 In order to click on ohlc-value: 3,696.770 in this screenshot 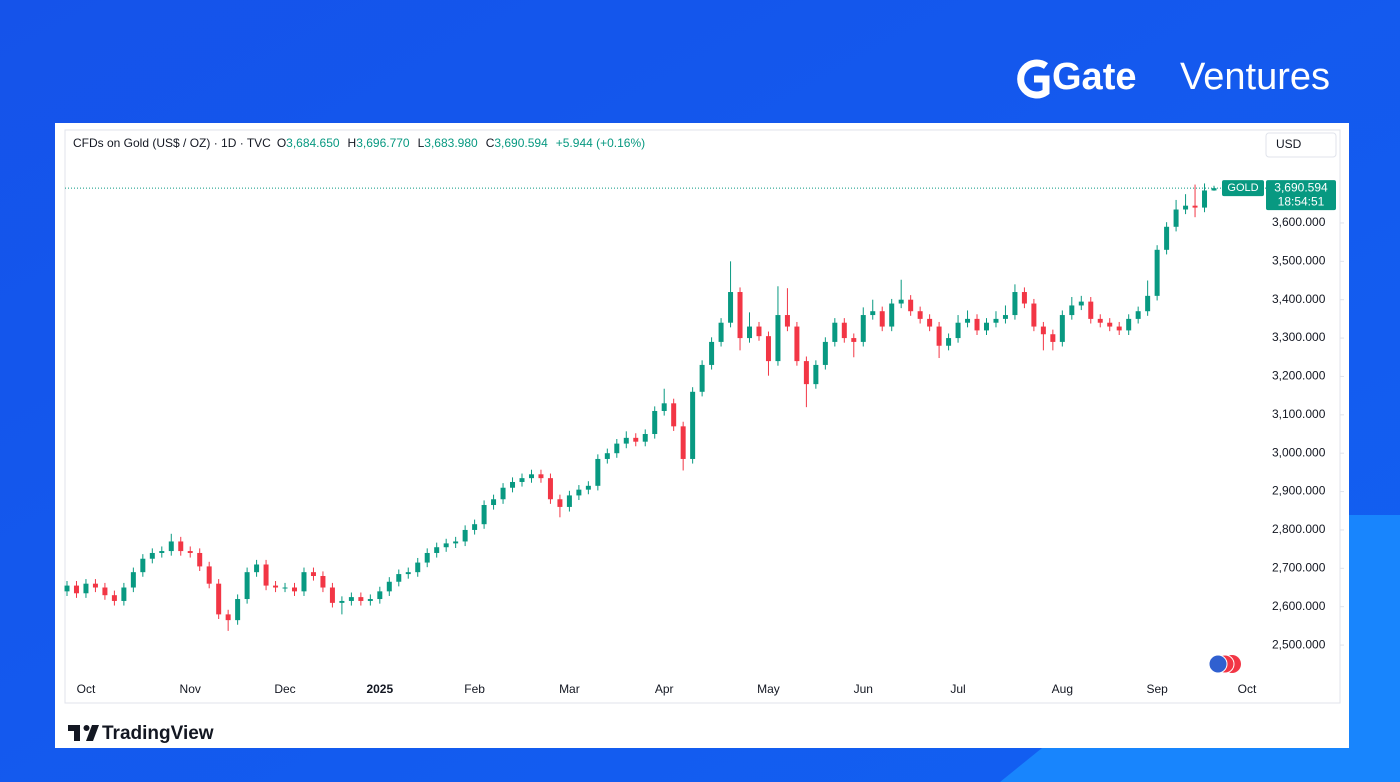, I will do `click(383, 143)`.